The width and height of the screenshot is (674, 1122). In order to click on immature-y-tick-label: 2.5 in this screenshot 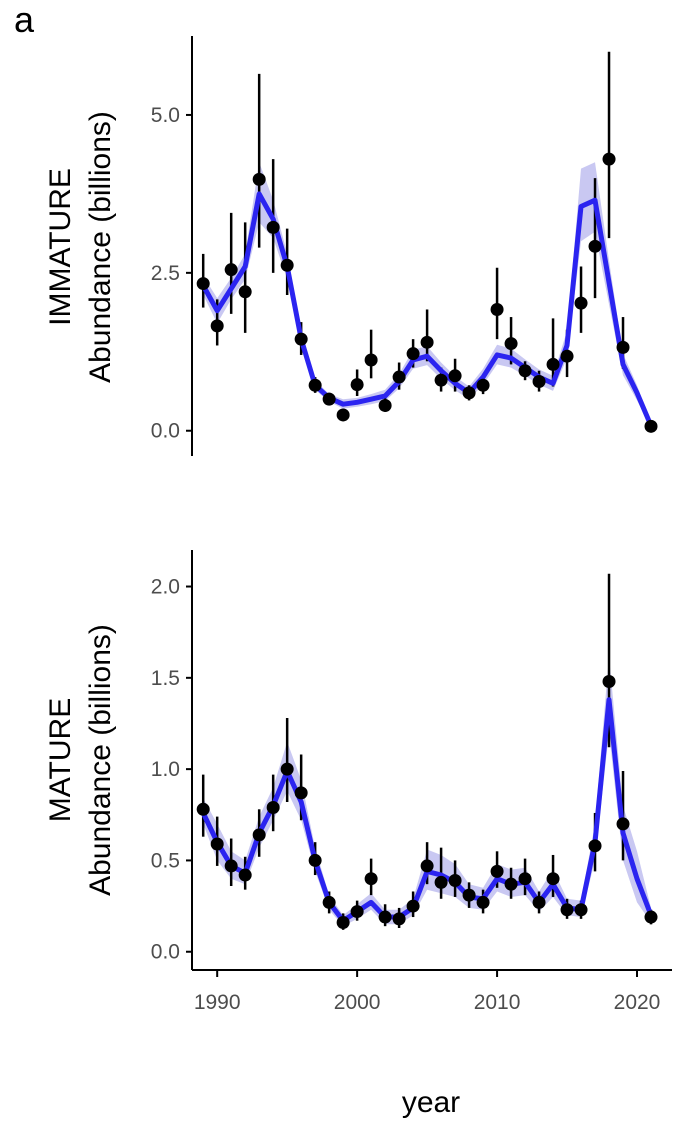, I will do `click(165, 273)`.